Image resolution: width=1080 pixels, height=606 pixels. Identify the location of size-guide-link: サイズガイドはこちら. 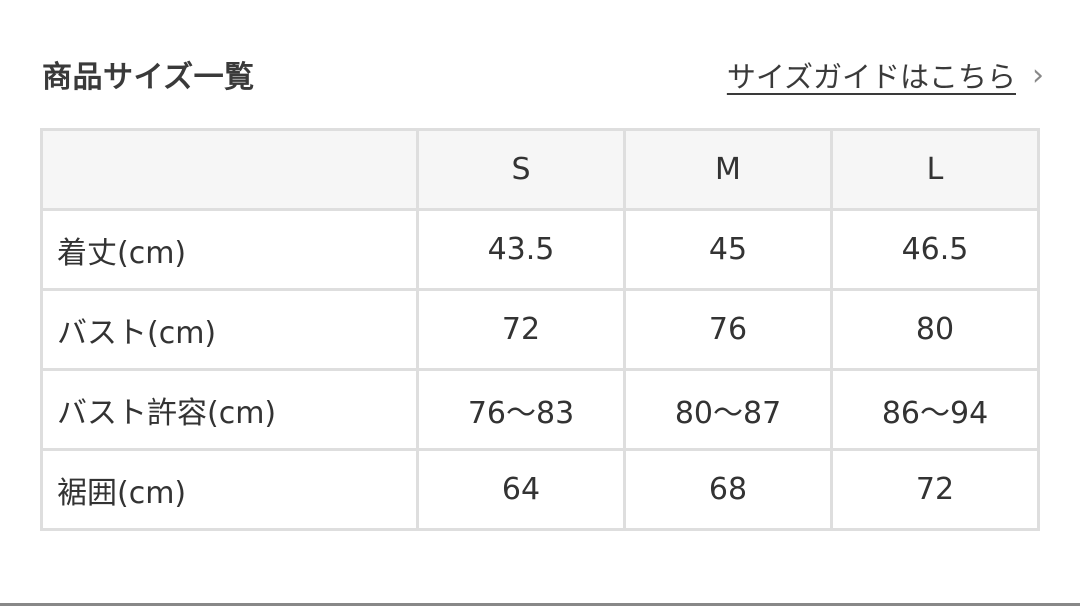
(871, 77).